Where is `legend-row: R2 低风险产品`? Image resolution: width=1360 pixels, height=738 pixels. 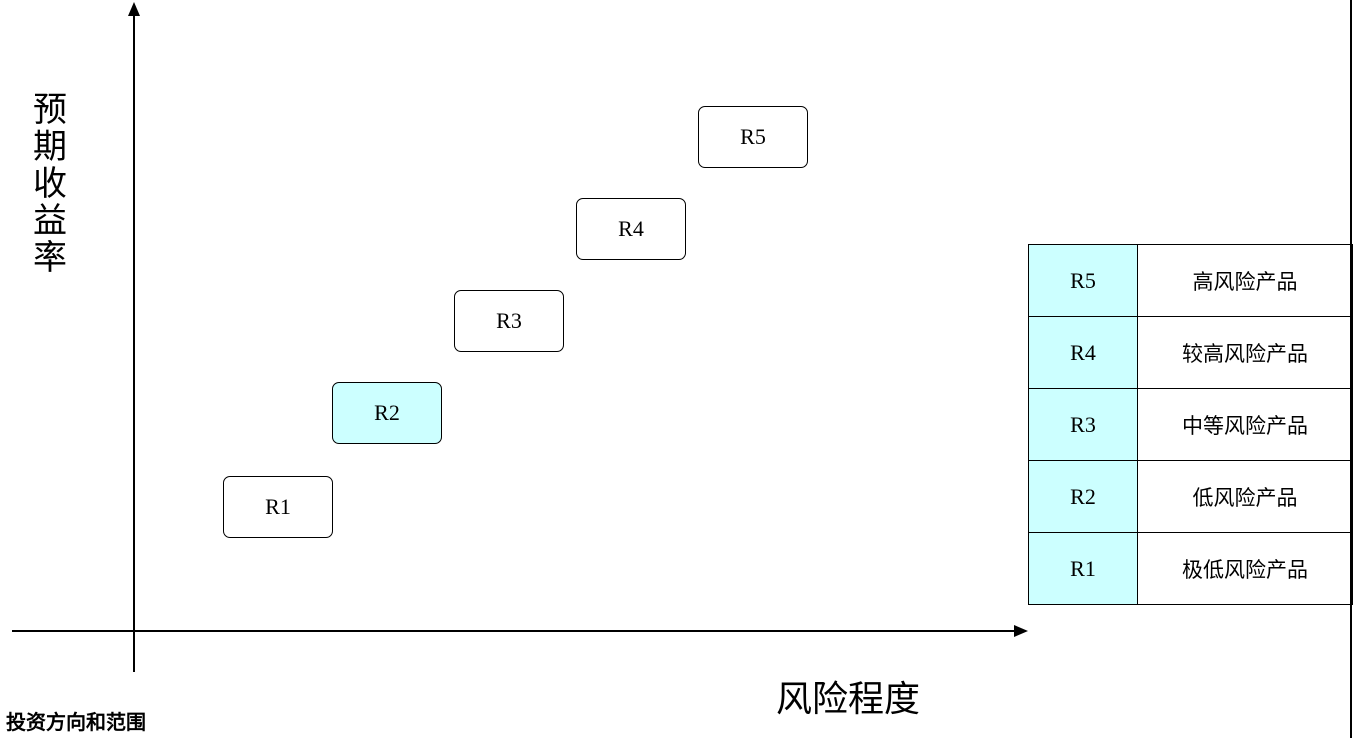 legend-row: R2 低风险产品 is located at coordinates (1190, 496).